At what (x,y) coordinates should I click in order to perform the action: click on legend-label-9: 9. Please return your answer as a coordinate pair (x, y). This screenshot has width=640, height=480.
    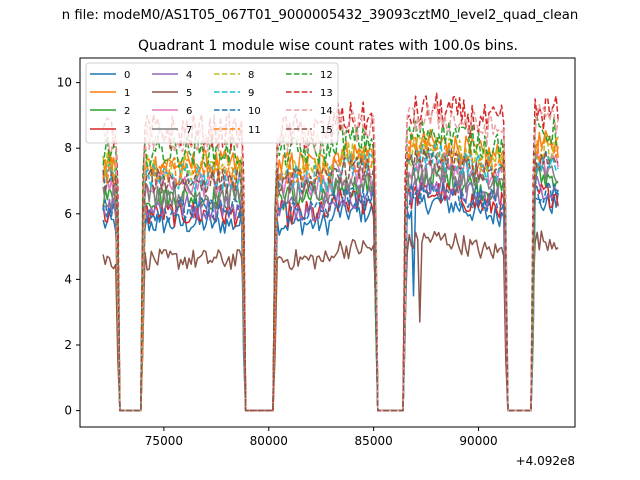
    Looking at the image, I should click on (251, 93).